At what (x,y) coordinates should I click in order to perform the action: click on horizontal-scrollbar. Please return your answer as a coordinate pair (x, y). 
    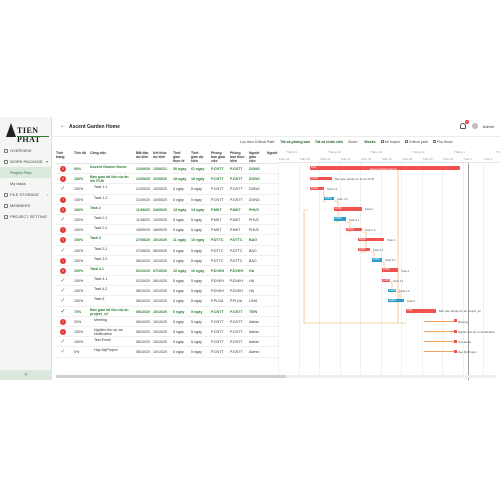
    Looking at the image, I should click on (276, 376).